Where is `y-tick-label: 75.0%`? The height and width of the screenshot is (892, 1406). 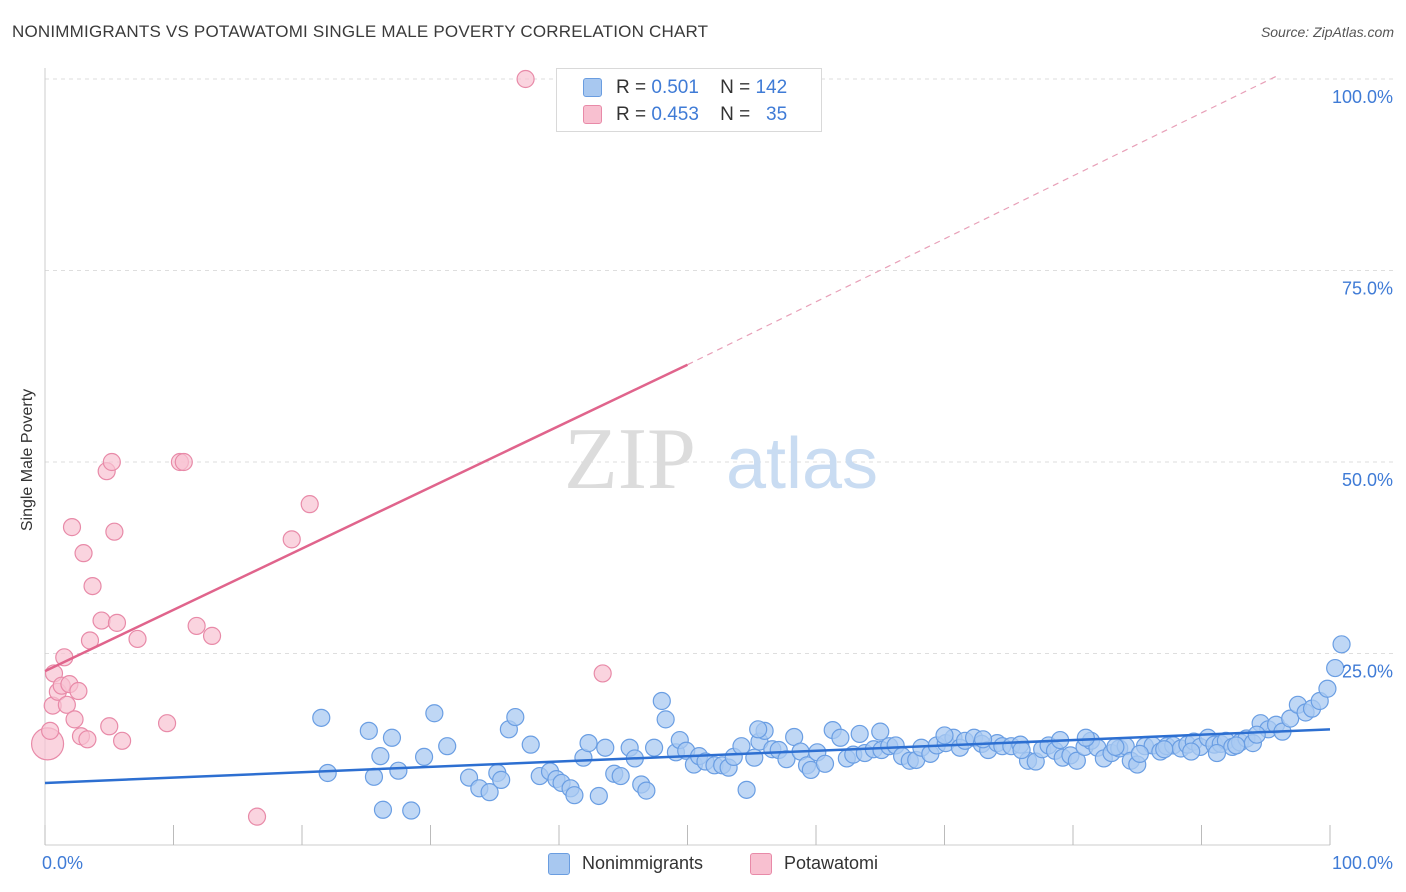
y-tick-label: 75.0% is located at coordinates (1367, 289).